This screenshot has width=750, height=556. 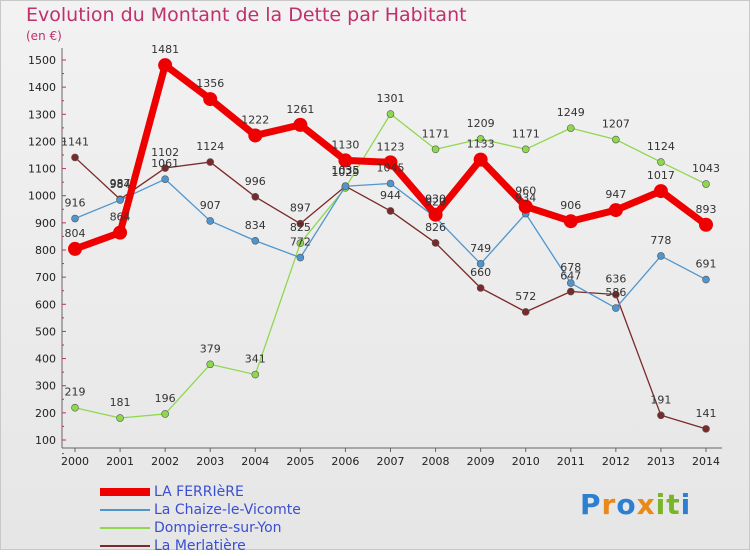 I want to click on data-label: 1481, so click(x=165, y=49).